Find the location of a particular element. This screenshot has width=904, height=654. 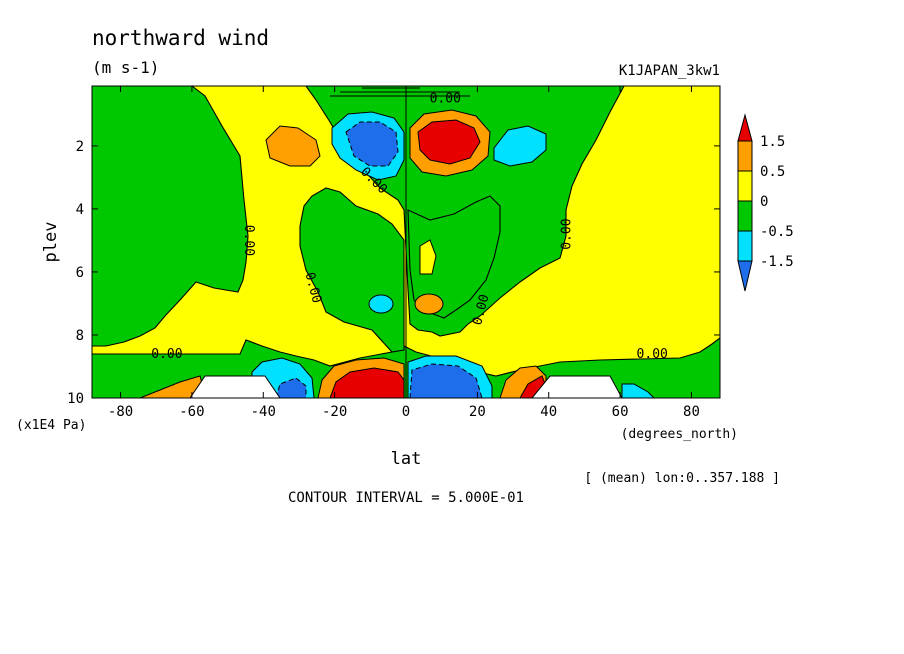

x-tick-label: -80 is located at coordinates (120, 412).